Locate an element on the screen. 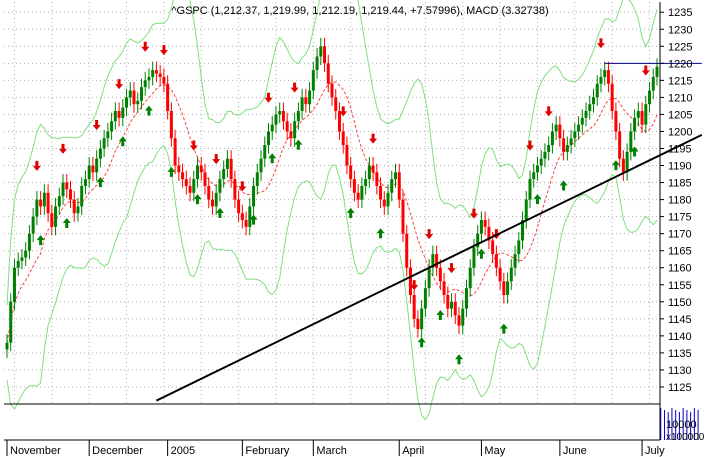 The width and height of the screenshot is (709, 457). price-tick-label: 1165 is located at coordinates (680, 252).